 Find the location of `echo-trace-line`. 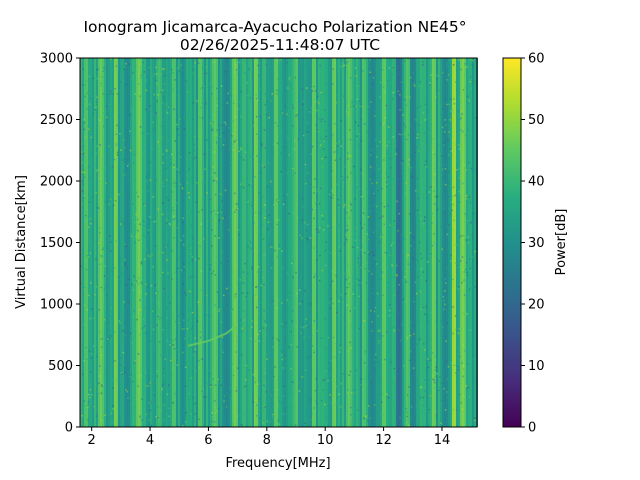

echo-trace-line is located at coordinates (213, 335).